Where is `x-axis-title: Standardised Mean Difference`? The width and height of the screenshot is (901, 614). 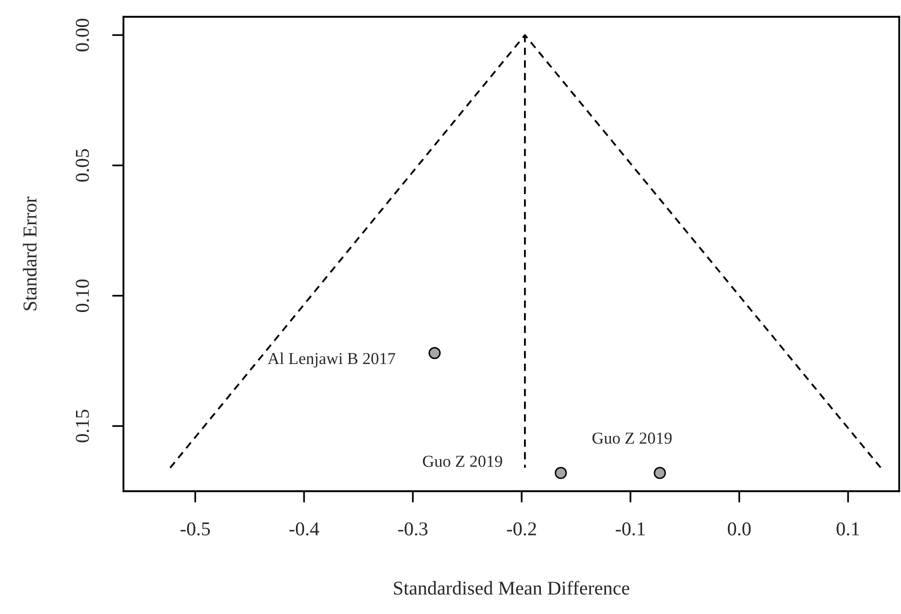 x-axis-title: Standardised Mean Difference is located at coordinates (512, 587).